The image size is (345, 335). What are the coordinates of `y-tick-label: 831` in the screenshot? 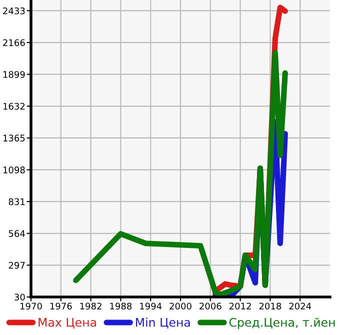 It's located at (16, 202).